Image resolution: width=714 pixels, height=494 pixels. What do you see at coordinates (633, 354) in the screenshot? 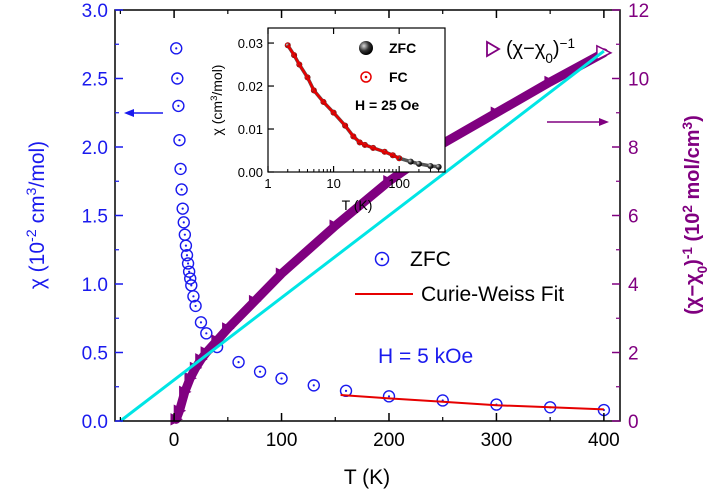
I see `right-y-tick-label: 2` at bounding box center [633, 354].